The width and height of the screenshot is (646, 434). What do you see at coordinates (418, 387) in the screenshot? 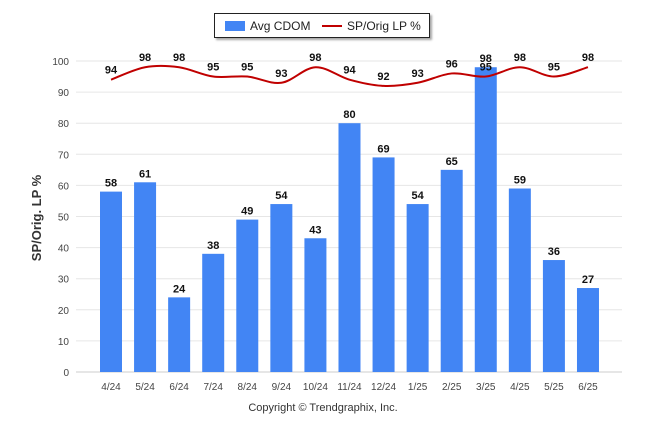
I see `x-tick-label: 1/25` at bounding box center [418, 387].